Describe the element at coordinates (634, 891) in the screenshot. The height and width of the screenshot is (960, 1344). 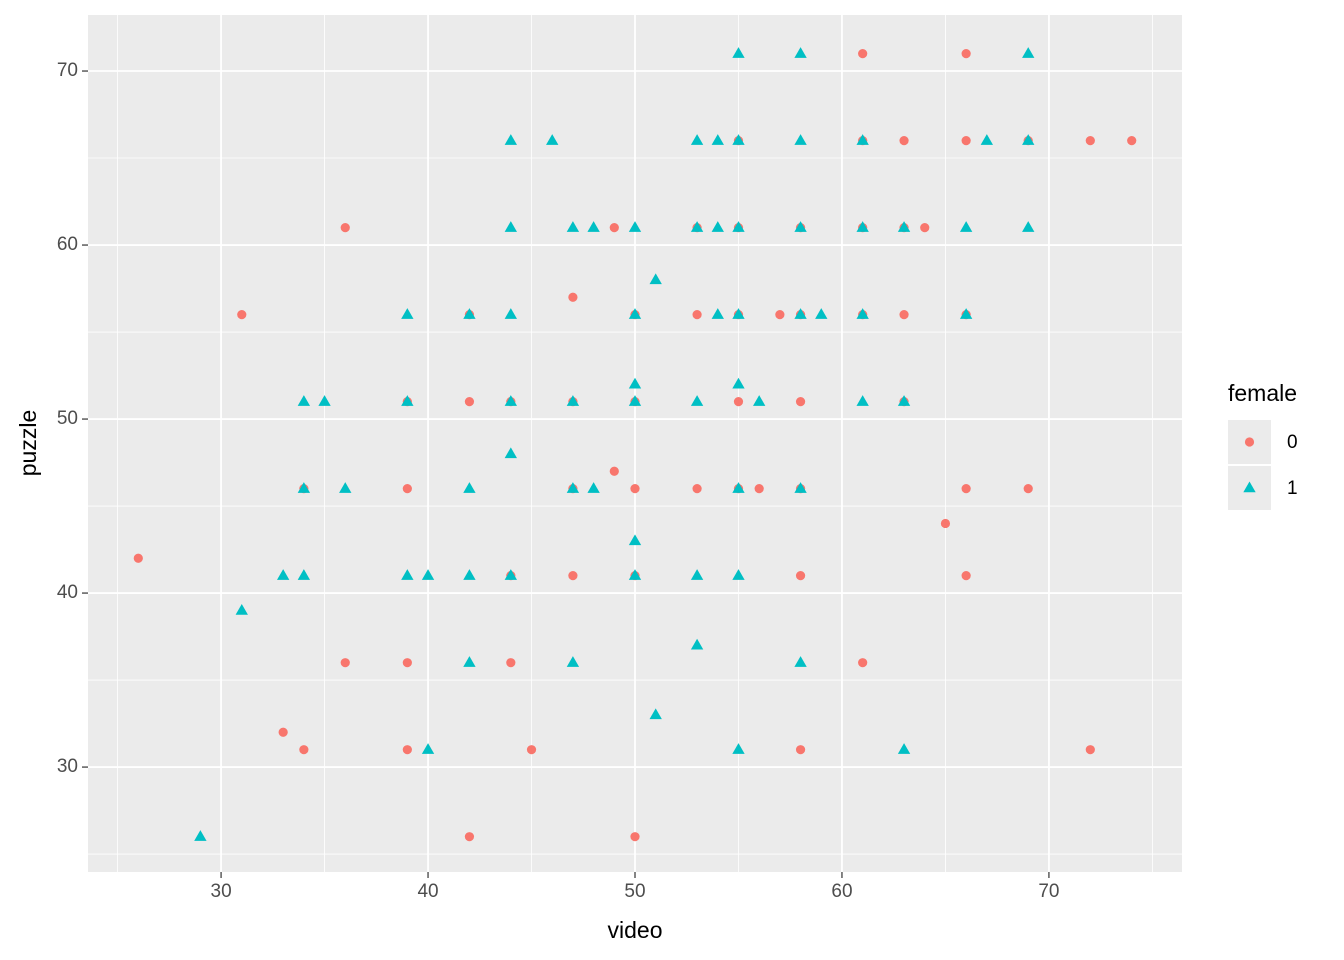
I see `x-tick-label: 50` at that location.